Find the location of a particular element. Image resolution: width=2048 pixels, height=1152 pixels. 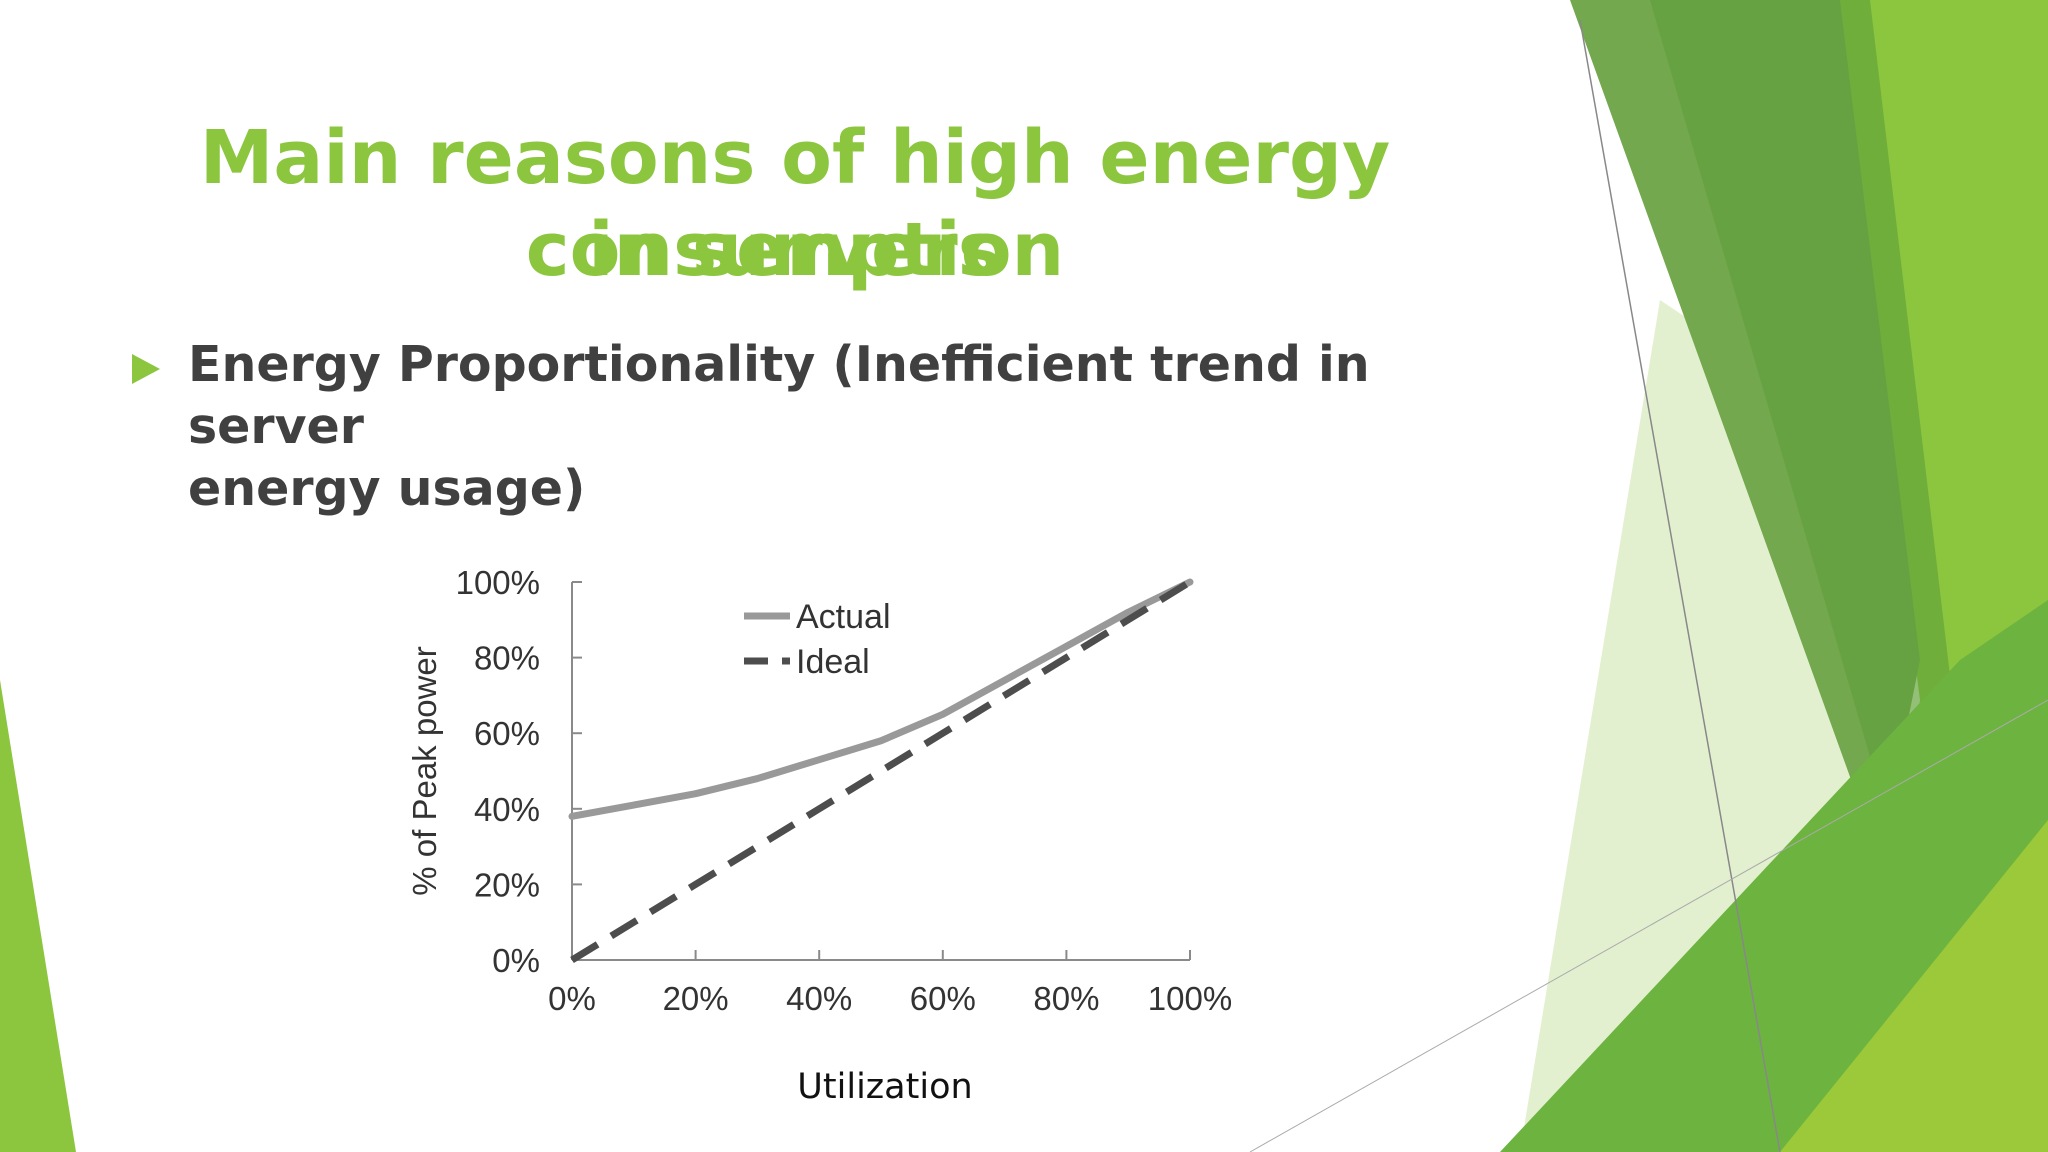

legend-label-actual: Actual is located at coordinates (843, 617).